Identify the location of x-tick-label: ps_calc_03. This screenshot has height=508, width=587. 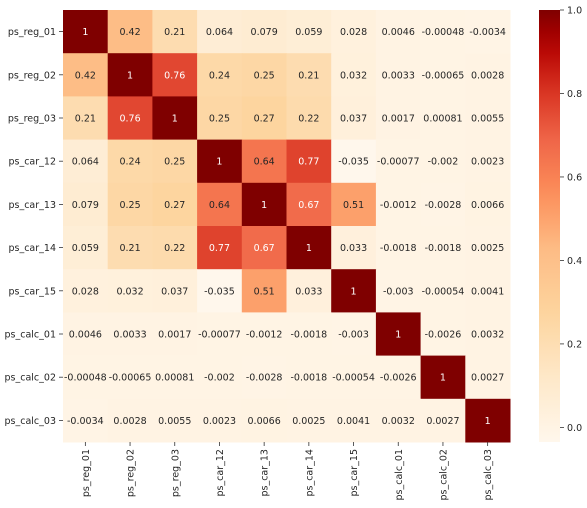
(488, 474).